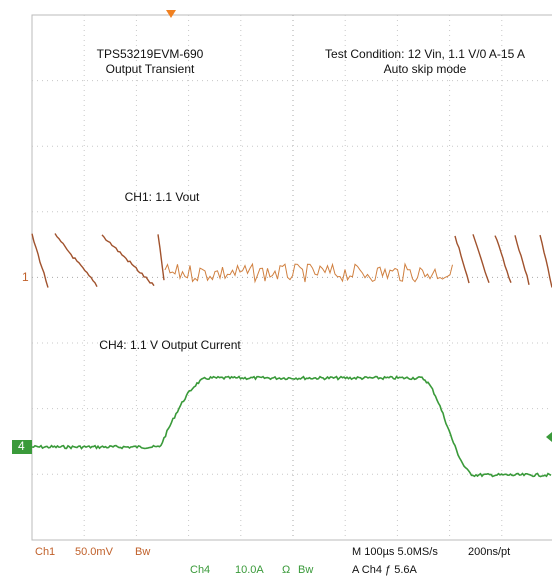  Describe the element at coordinates (170, 345) in the screenshot. I see `ch4-label: CH4: 1.1 V Output Current` at that location.